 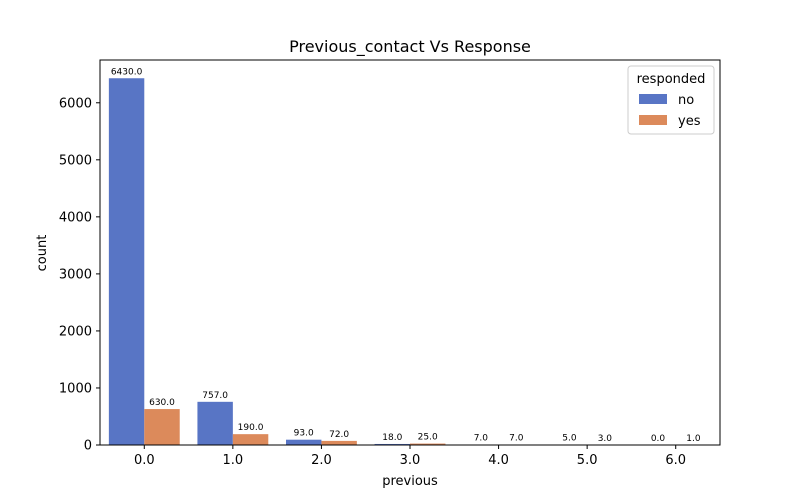 I want to click on y-tick-label: 4000, so click(x=75, y=217).